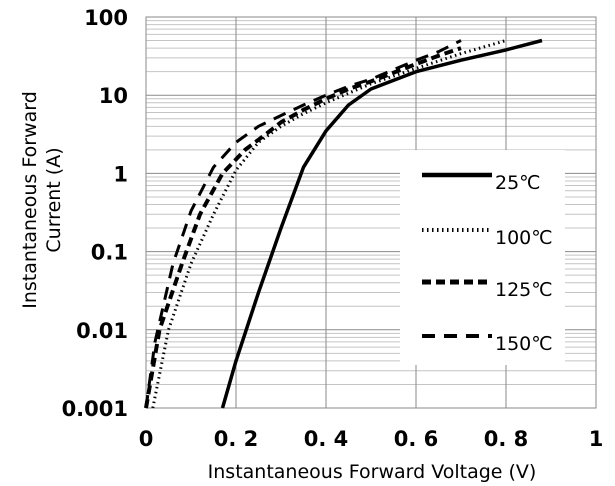 Image resolution: width=615 pixels, height=486 pixels. What do you see at coordinates (506, 439) in the screenshot?
I see `x-tick-label: 0. 8` at bounding box center [506, 439].